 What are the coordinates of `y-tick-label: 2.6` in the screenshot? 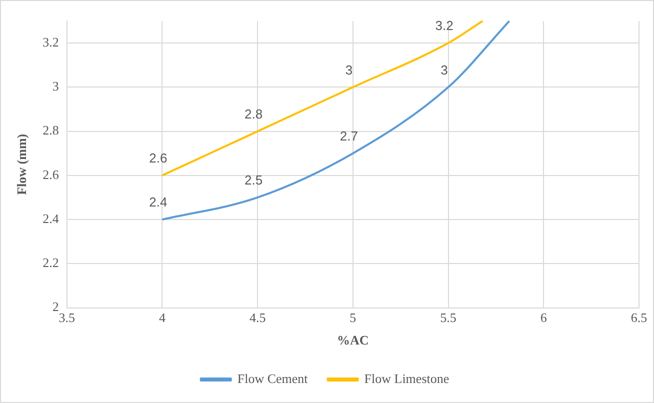 It's located at (51, 174).